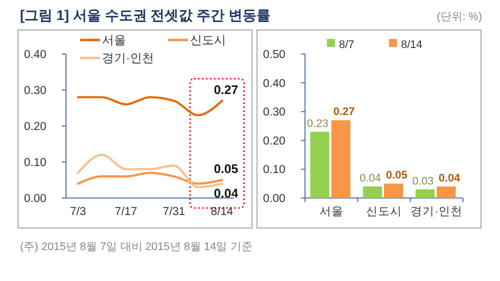 The height and width of the screenshot is (281, 500). I want to click on x-tick-label: 7/17, so click(126, 212).